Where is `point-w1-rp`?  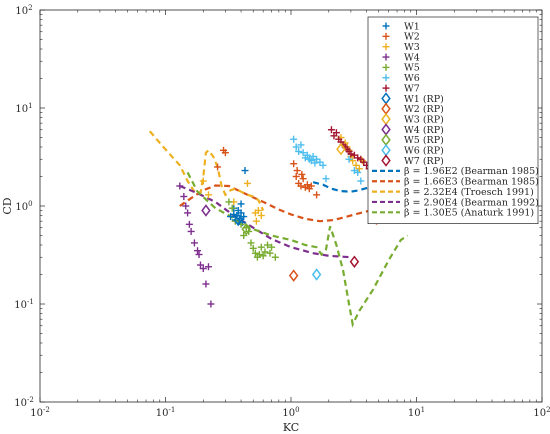 point-w1-rp is located at coordinates (238, 220).